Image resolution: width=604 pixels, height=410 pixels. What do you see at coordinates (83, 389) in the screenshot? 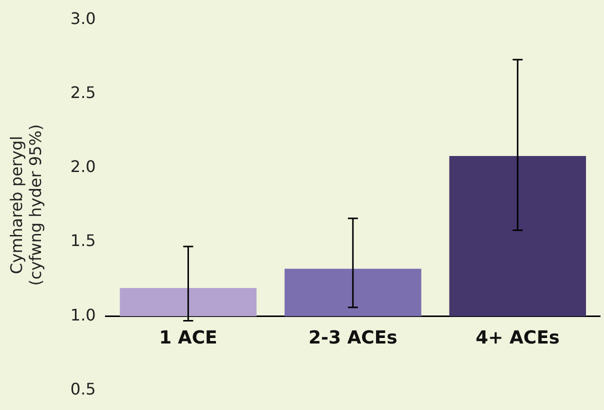
I see `y-tick-label: 0.5` at bounding box center [83, 389].